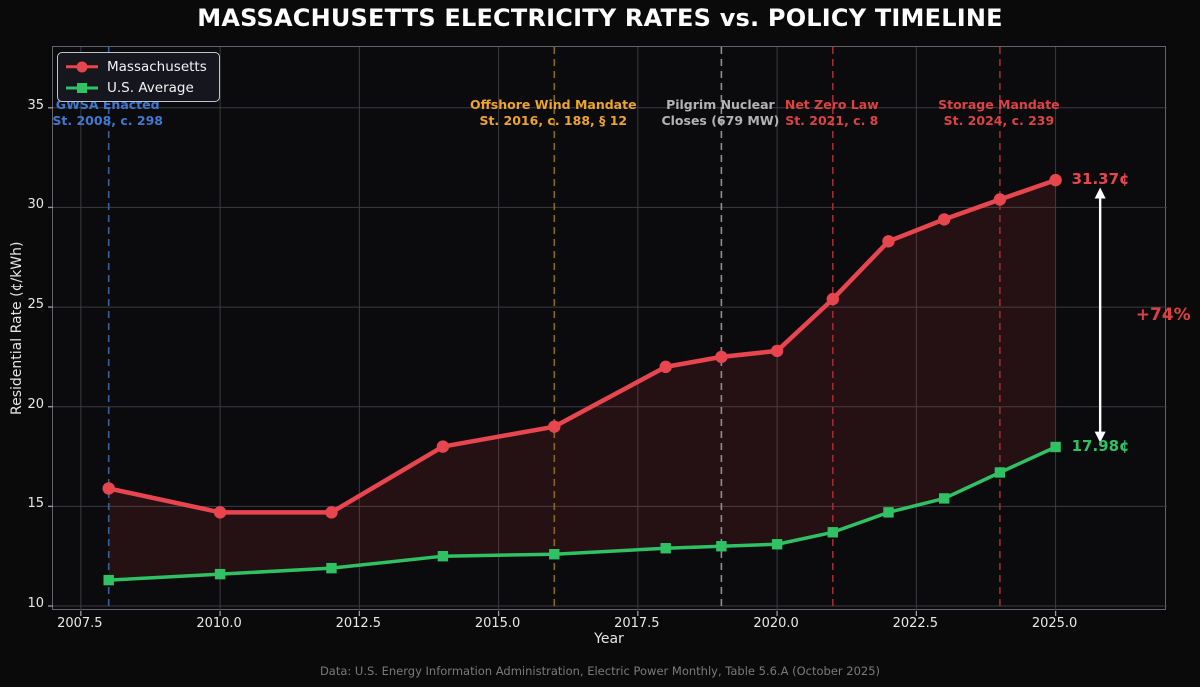 Image resolution: width=1200 pixels, height=687 pixels. Describe the element at coordinates (720, 112) in the screenshot. I see `policy-label: Pilgrim Nuclear Closes (679 MW)` at that location.